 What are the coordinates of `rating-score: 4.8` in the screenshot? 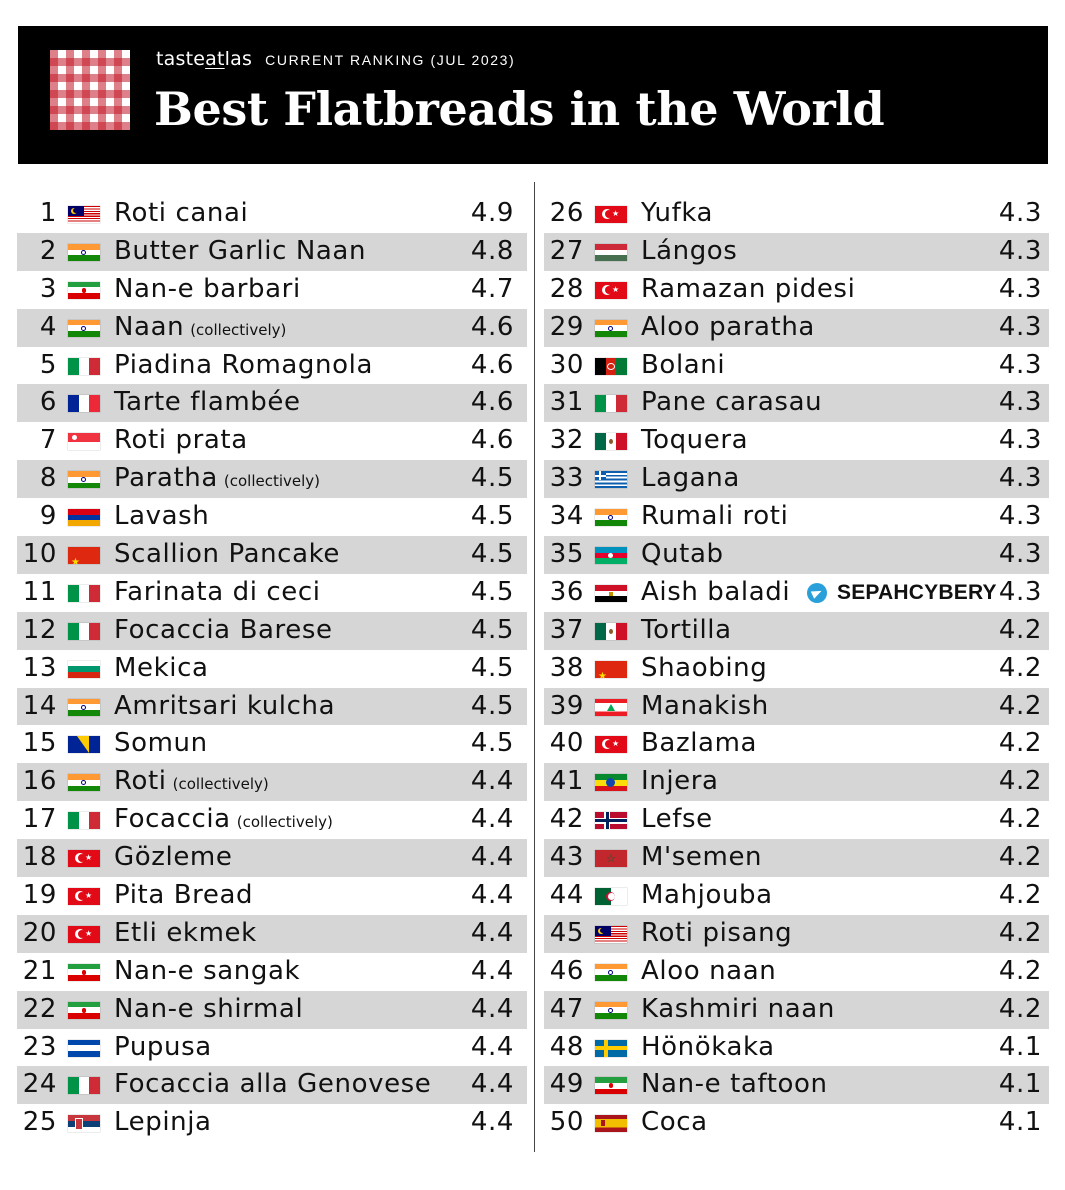 It's located at (492, 250).